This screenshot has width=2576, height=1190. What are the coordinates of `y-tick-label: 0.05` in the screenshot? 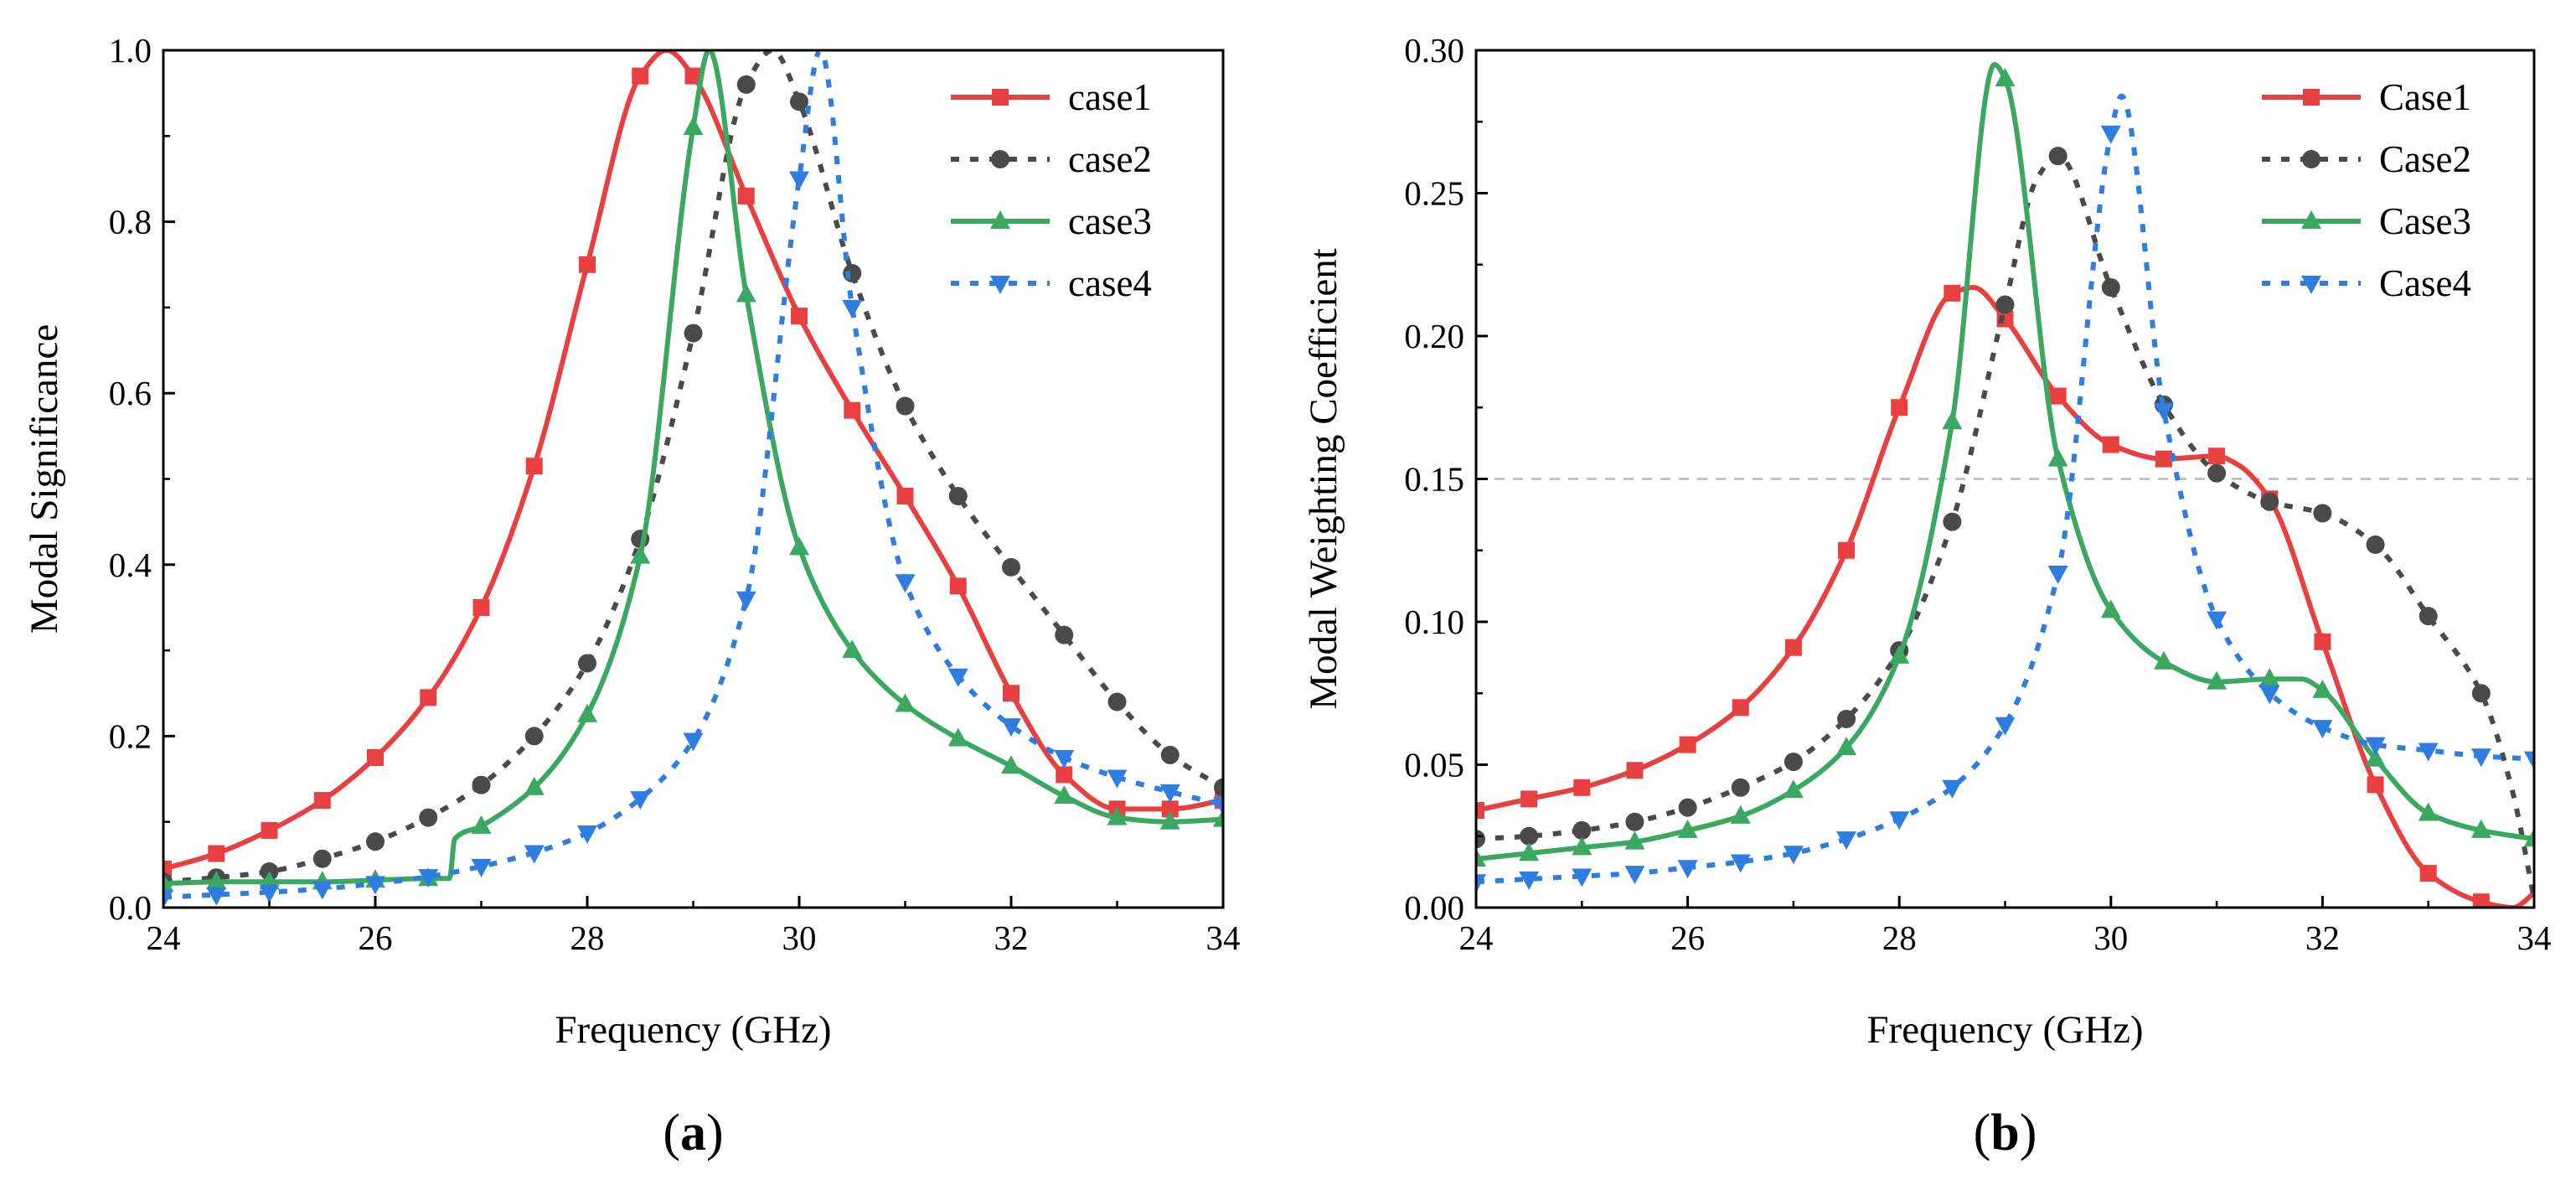 It's located at (1434, 765).